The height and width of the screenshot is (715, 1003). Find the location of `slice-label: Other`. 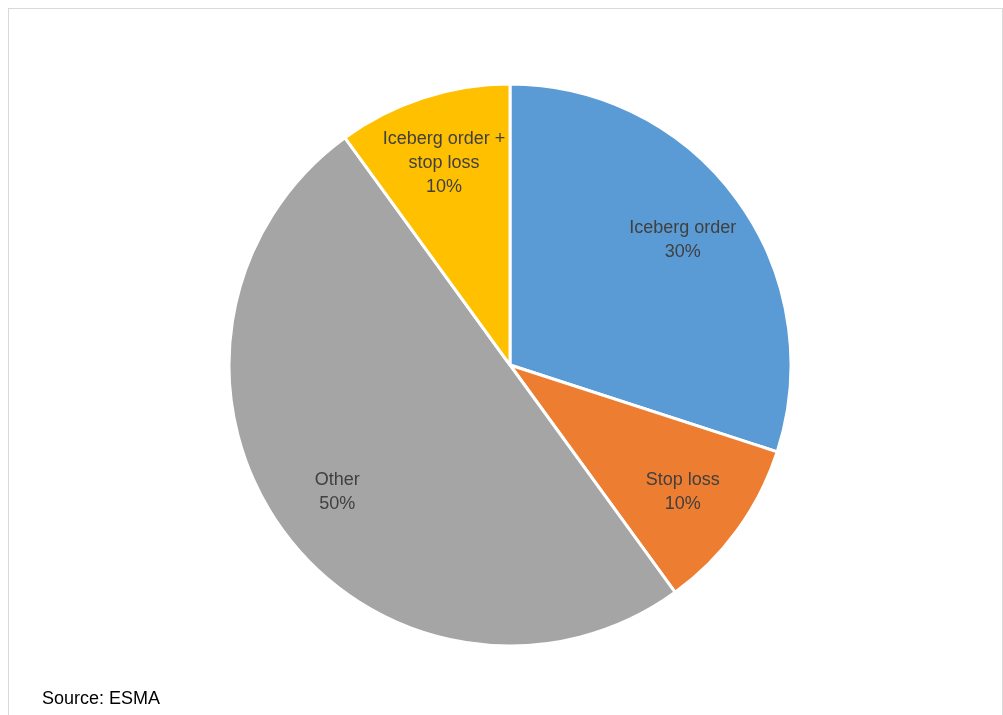

slice-label: Other is located at coordinates (337, 478).